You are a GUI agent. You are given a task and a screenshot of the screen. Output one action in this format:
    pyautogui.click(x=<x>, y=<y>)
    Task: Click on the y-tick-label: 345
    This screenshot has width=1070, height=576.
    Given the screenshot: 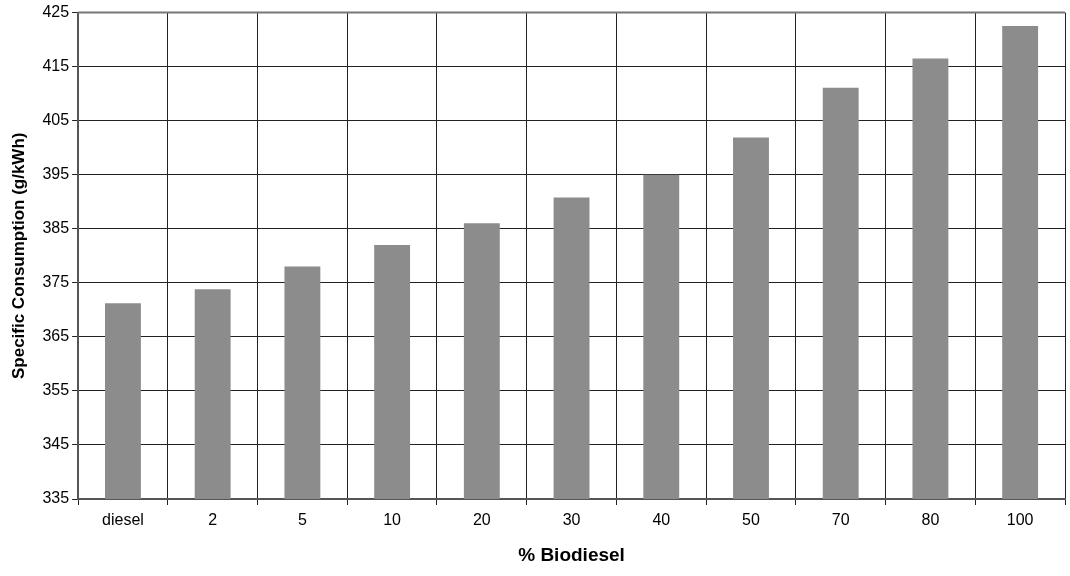 What is the action you would take?
    pyautogui.click(x=56, y=444)
    